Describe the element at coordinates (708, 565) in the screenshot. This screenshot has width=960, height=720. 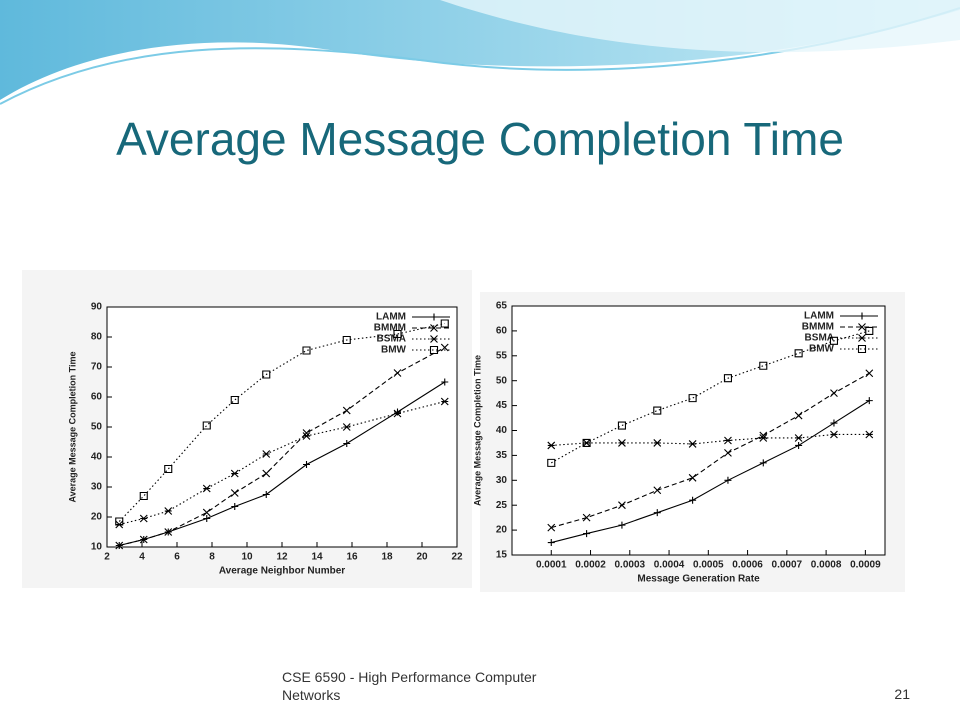
I see `x-tick-label: 0.0005` at that location.